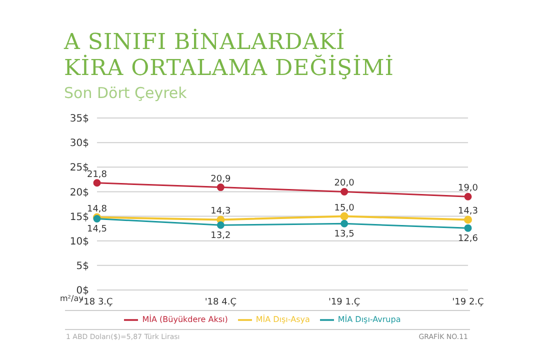  What do you see at coordinates (79, 217) in the screenshot?
I see `y-tick-label: 15$` at bounding box center [79, 217].